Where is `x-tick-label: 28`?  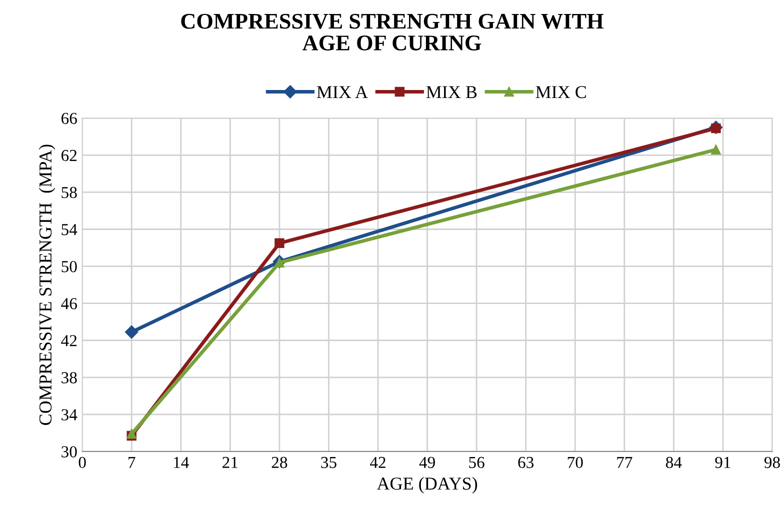
x-tick-label: 28 is located at coordinates (280, 462).